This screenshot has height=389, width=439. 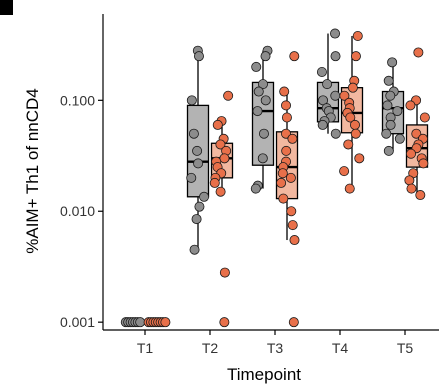 What do you see at coordinates (77, 322) in the screenshot?
I see `y-tick-label: 0.001` at bounding box center [77, 322].